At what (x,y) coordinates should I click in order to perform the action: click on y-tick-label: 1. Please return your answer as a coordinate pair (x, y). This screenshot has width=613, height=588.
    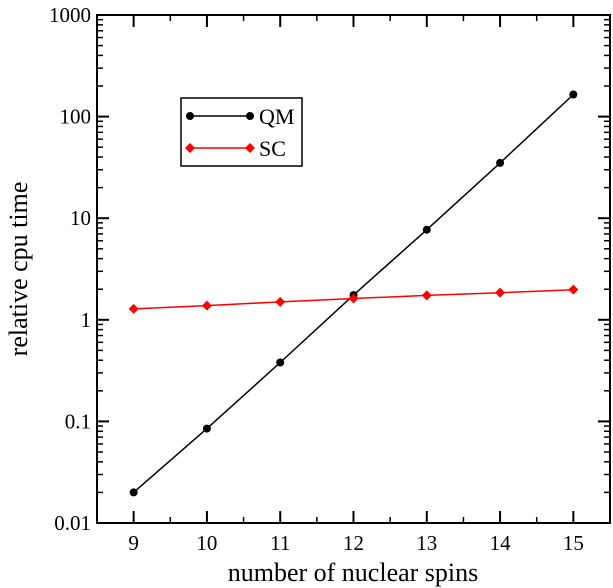
    Looking at the image, I should click on (86, 320).